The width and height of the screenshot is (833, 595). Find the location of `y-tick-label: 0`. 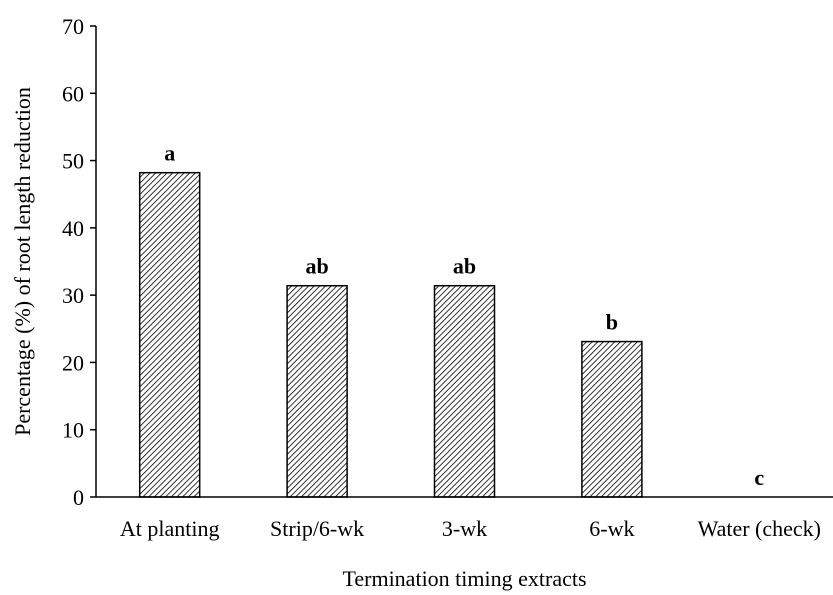

y-tick-label: 0 is located at coordinates (78, 497).